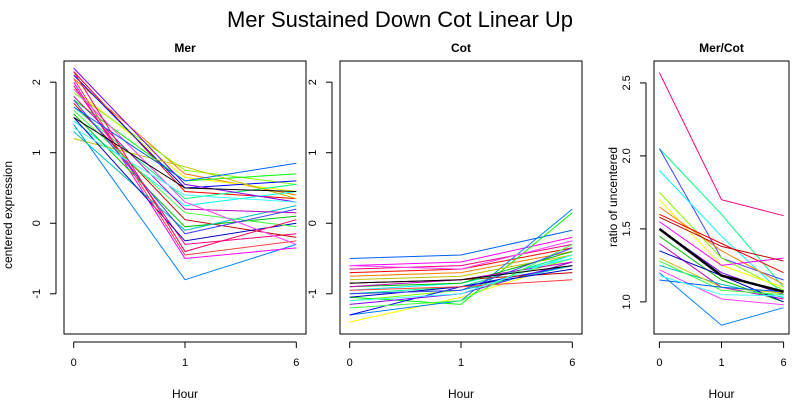  What do you see at coordinates (296, 363) in the screenshot?
I see `x-tick-label-mer-6: 6` at bounding box center [296, 363].